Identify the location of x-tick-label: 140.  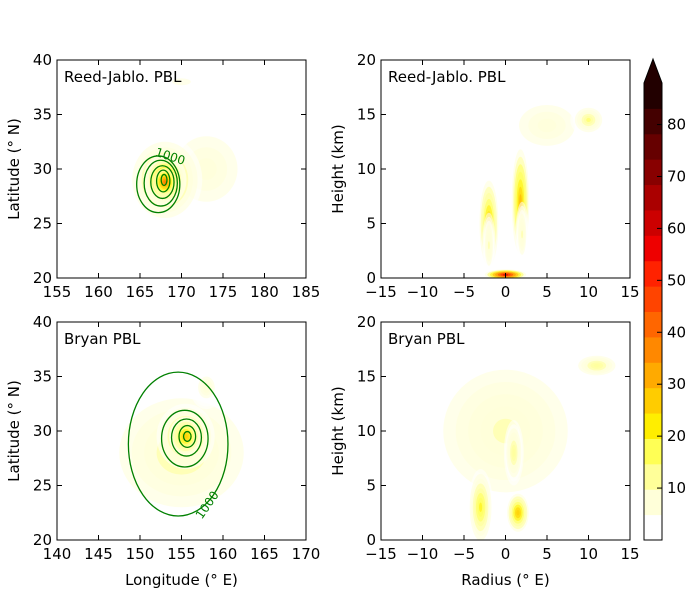
(57, 554).